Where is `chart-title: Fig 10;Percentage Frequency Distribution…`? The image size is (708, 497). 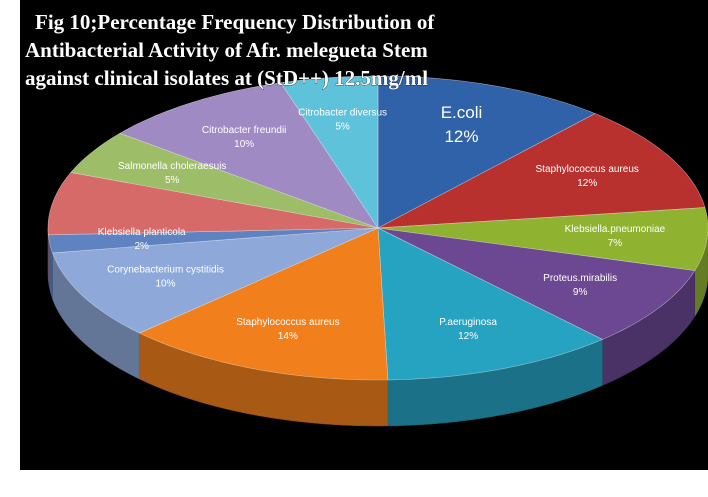 chart-title: Fig 10;Percentage Frequency Distribution… is located at coordinates (235, 22).